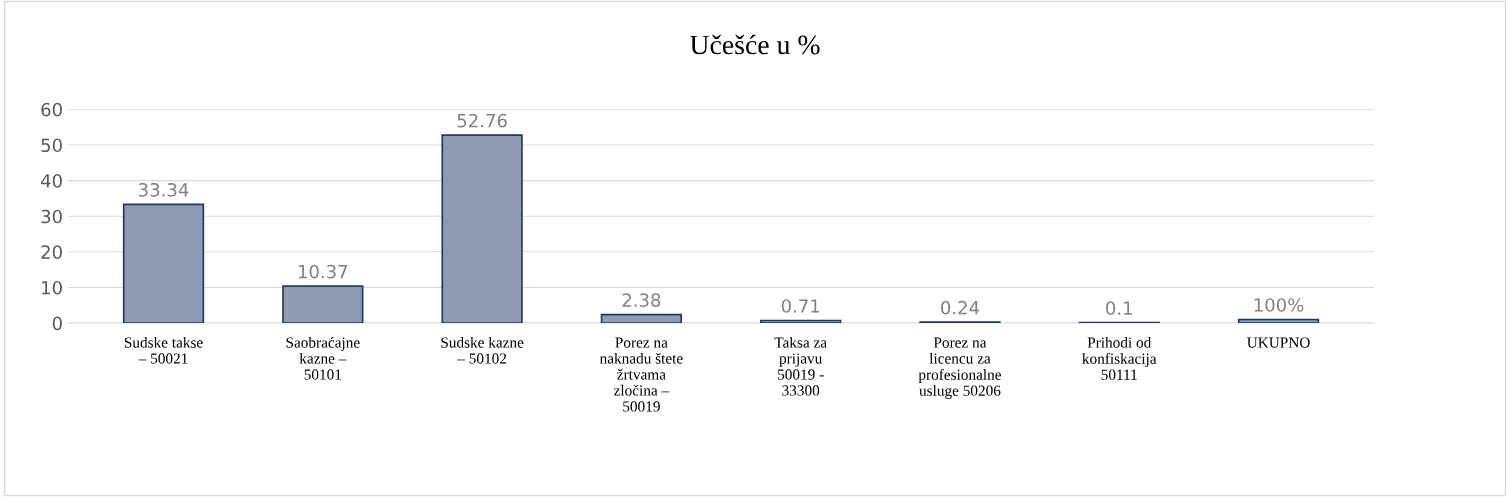 This screenshot has height=497, width=1510. What do you see at coordinates (800, 366) in the screenshot?
I see `x-tick-label: Taksa za prijavu 50019 - 33300` at bounding box center [800, 366].